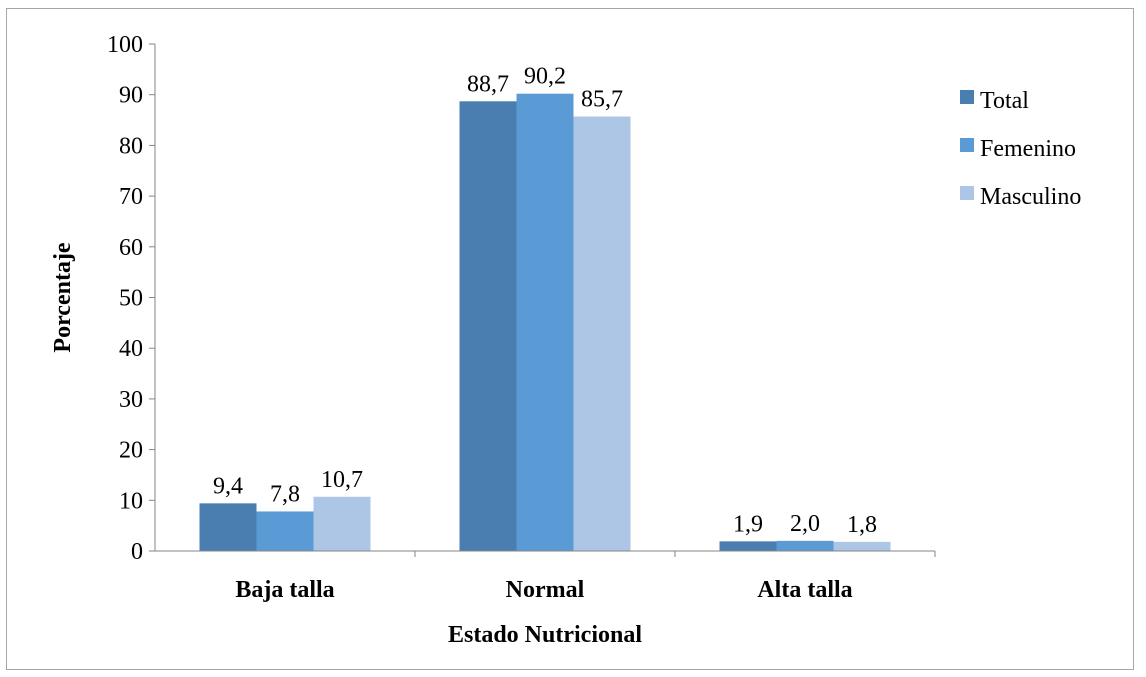 The width and height of the screenshot is (1146, 677). I want to click on x-axis-title: Estado Nutricional, so click(545, 635).